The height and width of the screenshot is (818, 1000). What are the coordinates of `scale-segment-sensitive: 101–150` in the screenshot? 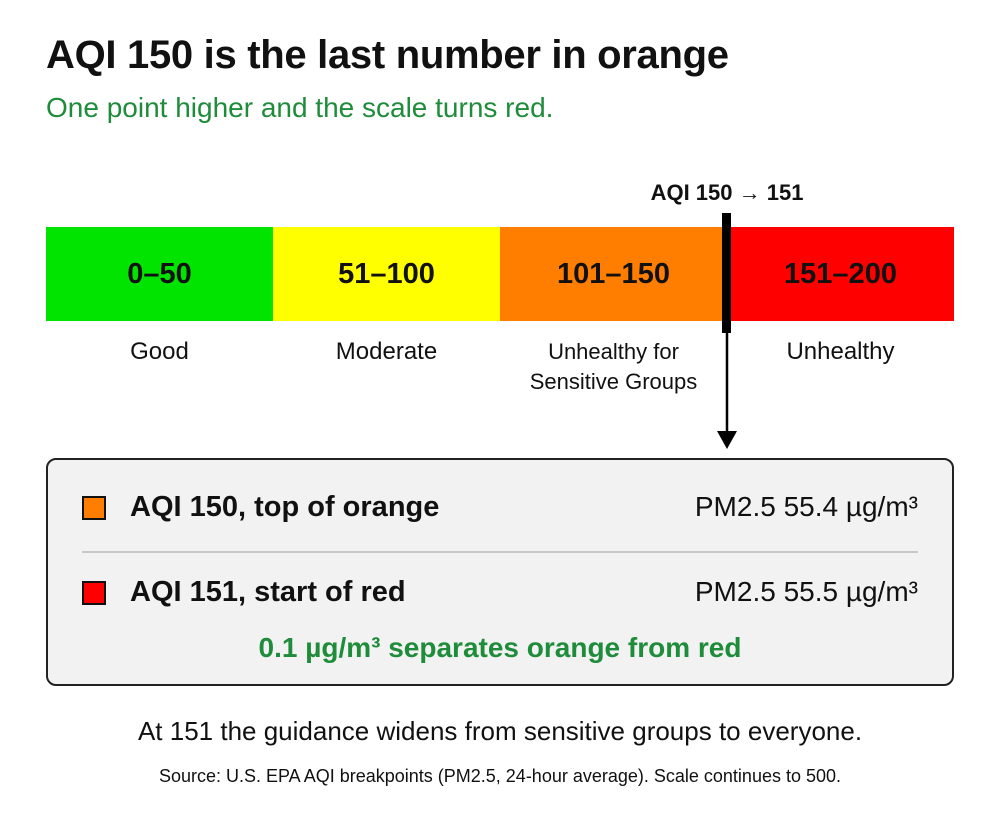 It's located at (613, 274).